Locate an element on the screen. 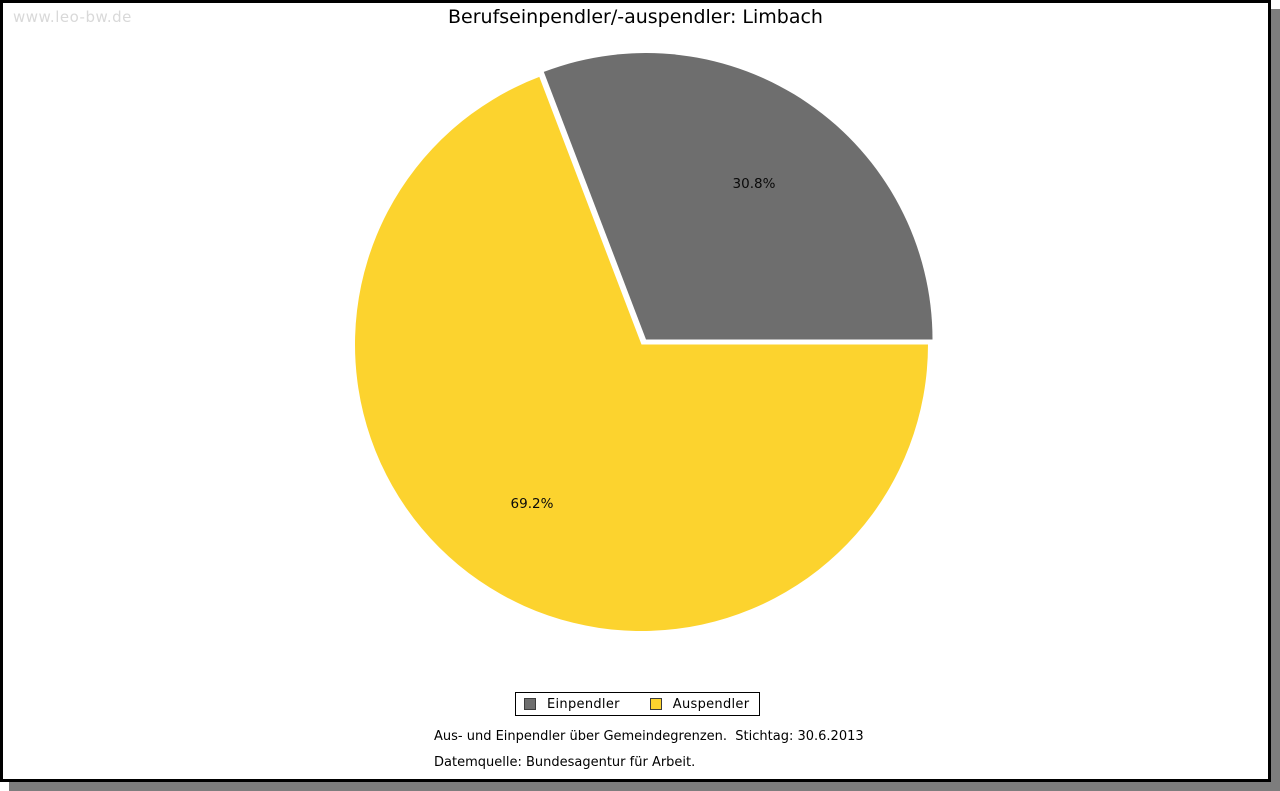 The height and width of the screenshot is (791, 1280). legend-label-auspendler: Auspendler is located at coordinates (711, 704).